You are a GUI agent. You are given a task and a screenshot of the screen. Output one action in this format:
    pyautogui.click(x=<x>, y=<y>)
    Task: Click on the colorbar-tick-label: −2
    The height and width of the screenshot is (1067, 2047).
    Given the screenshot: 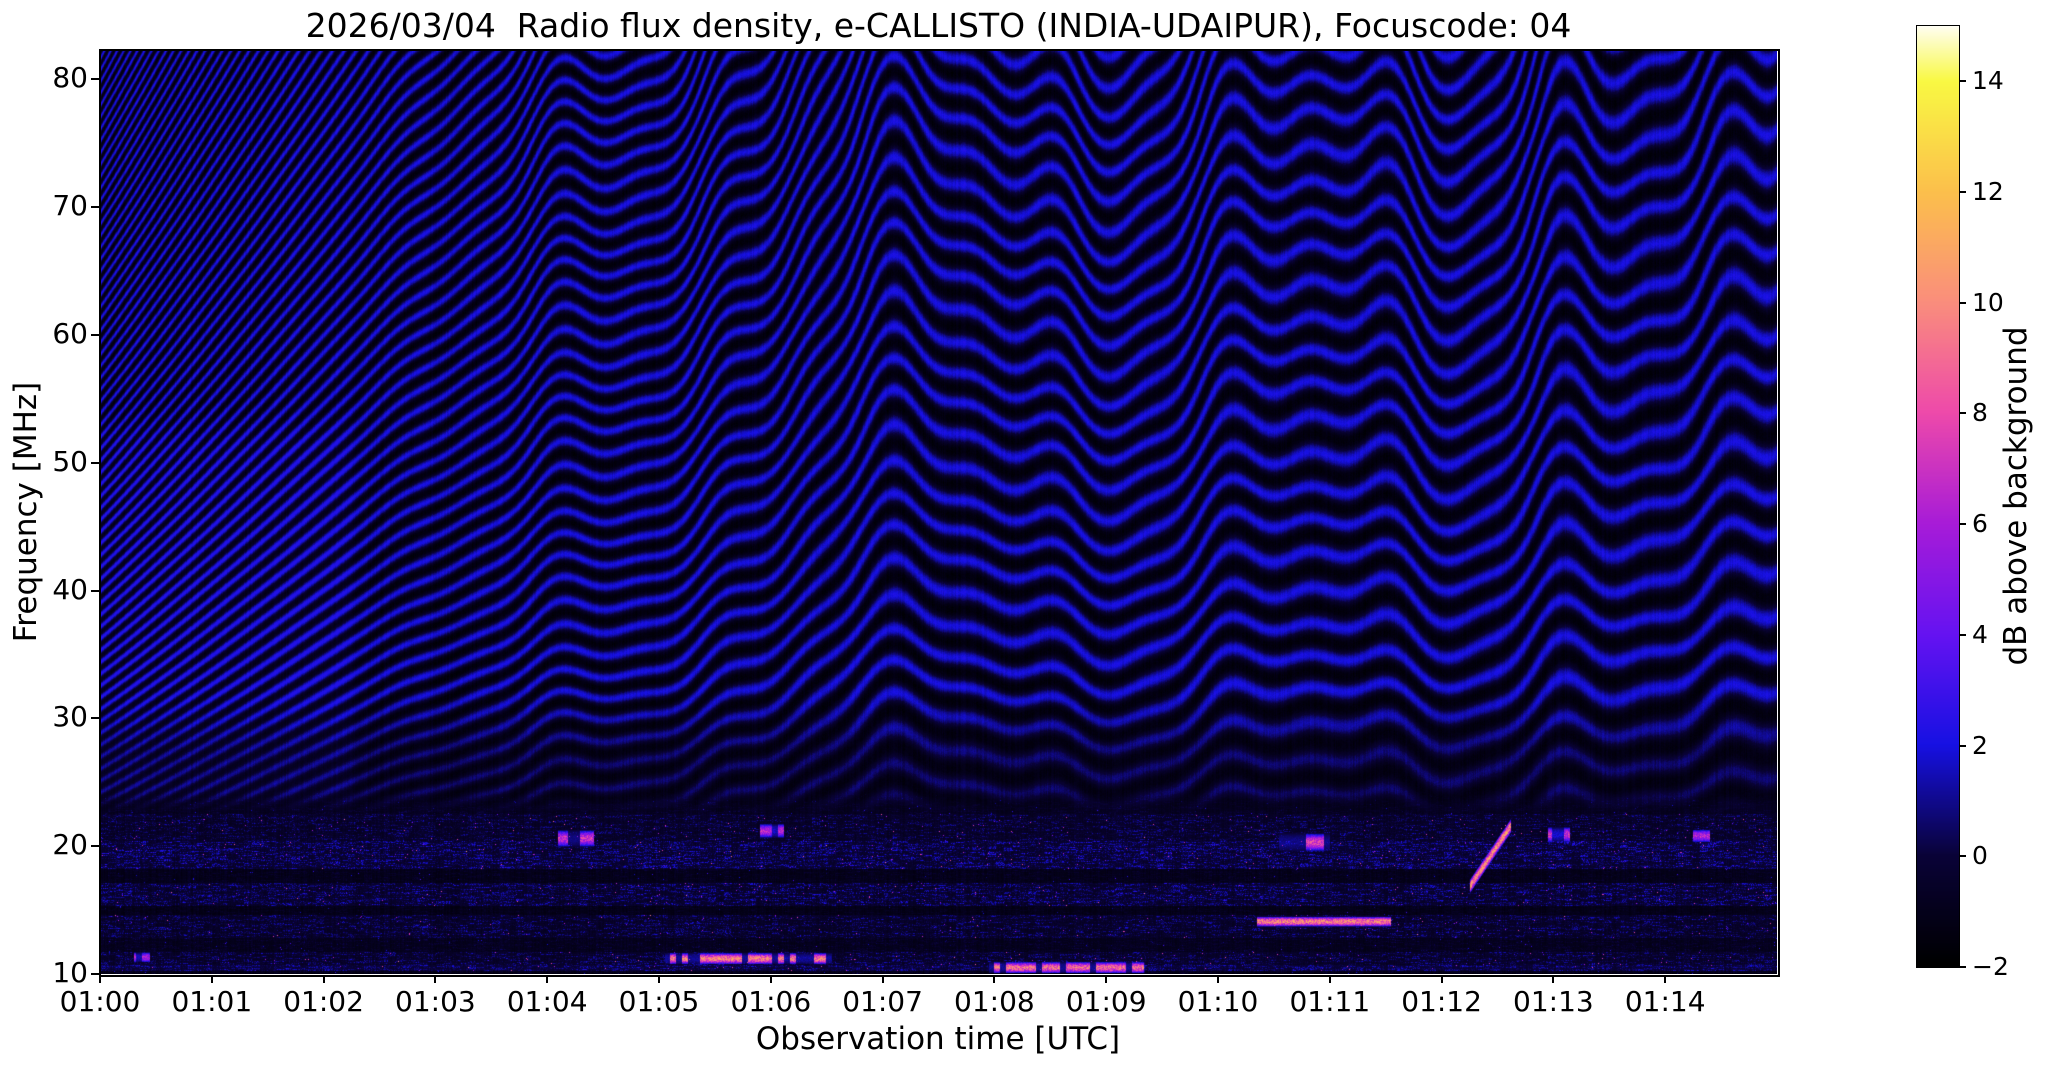 What is the action you would take?
    pyautogui.click(x=1990, y=966)
    